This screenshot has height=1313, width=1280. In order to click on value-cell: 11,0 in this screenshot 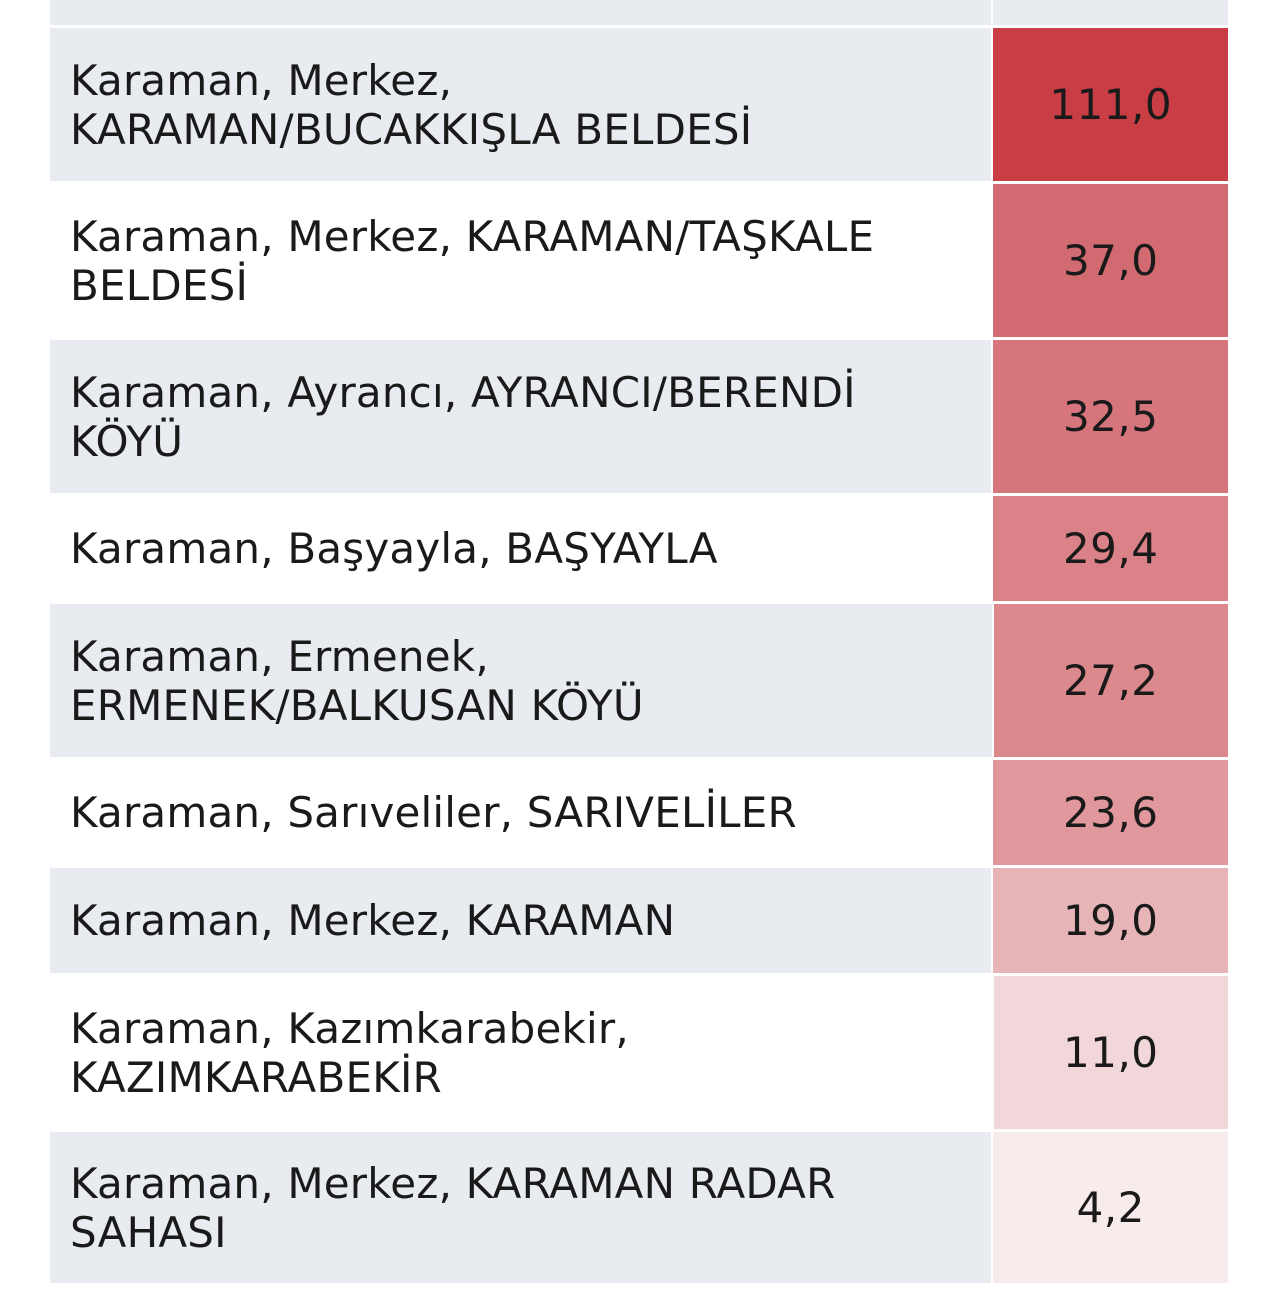, I will do `click(1110, 1052)`.